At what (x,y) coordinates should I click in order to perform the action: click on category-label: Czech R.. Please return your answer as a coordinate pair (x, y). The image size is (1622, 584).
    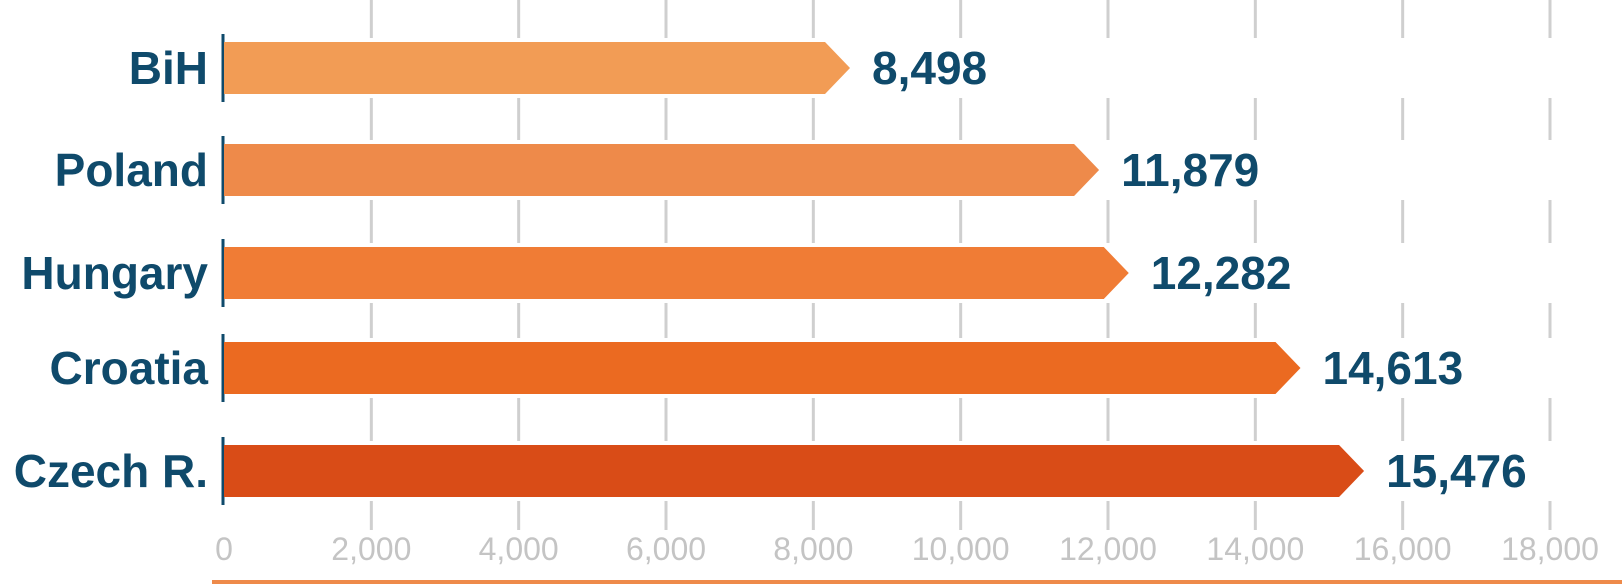
    Looking at the image, I should click on (111, 471).